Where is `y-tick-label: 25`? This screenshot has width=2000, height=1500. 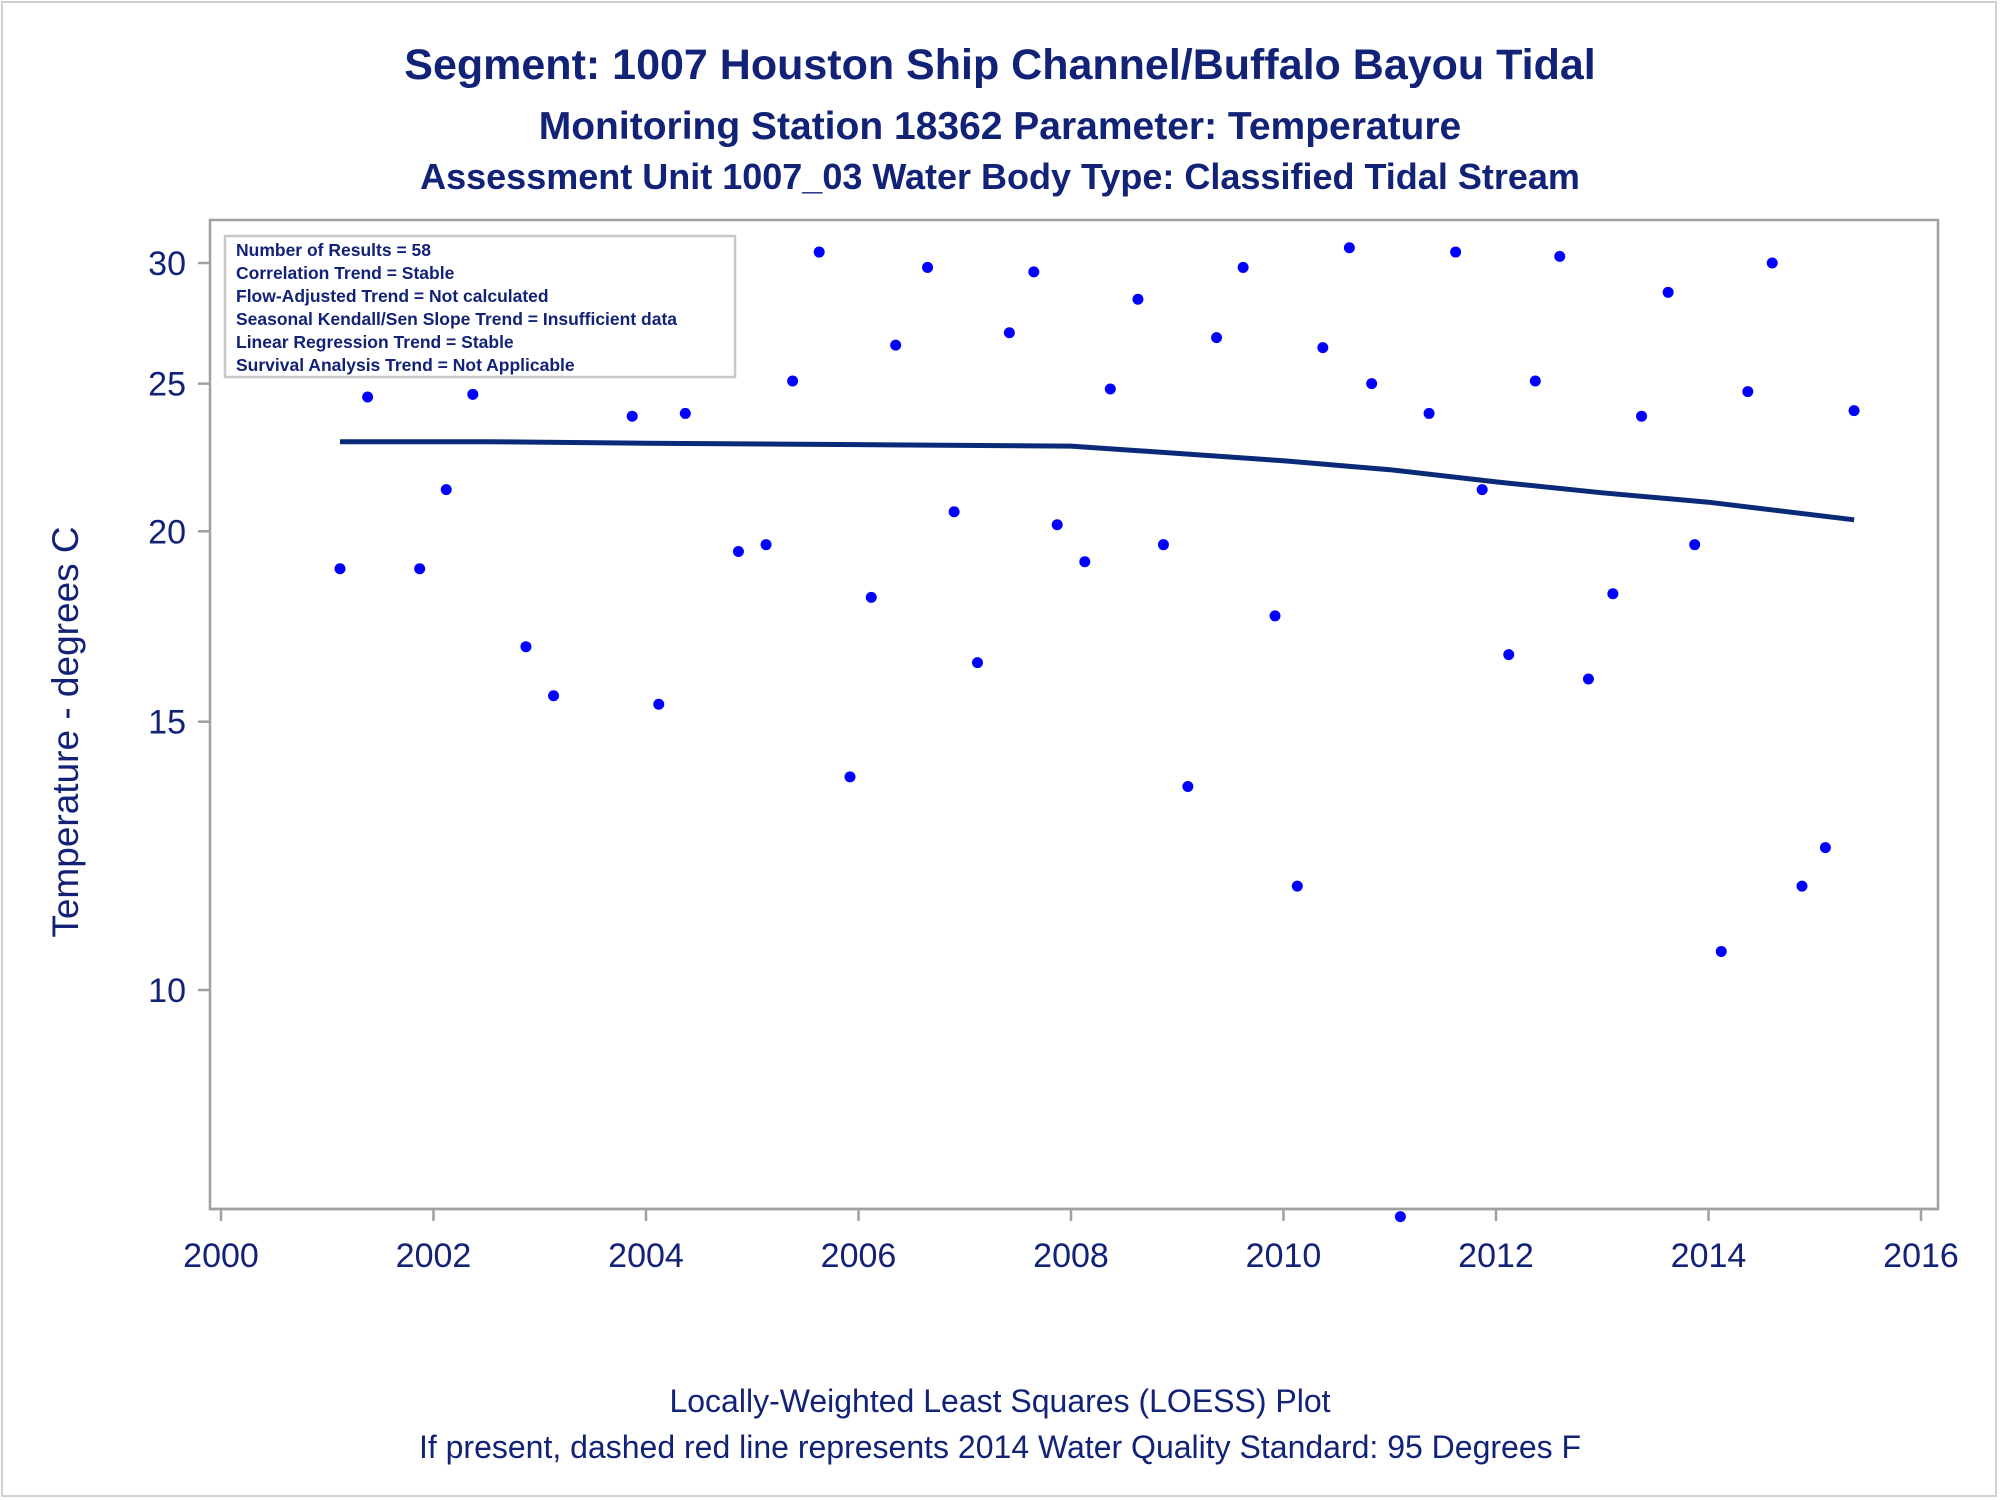
y-tick-label: 25 is located at coordinates (167, 385).